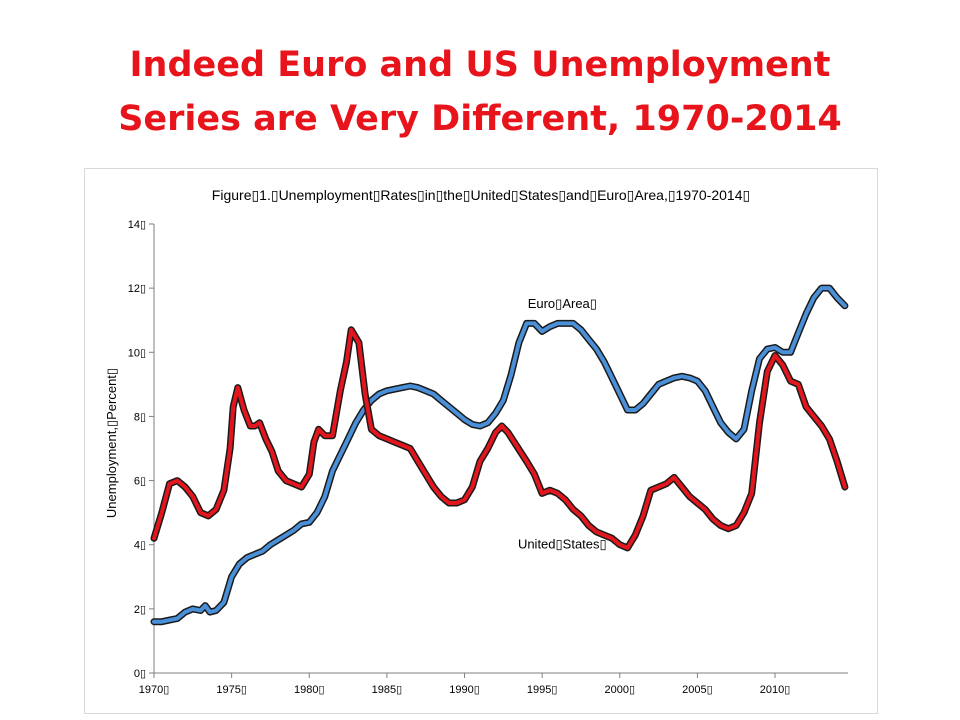 The image size is (960, 720). What do you see at coordinates (140, 417) in the screenshot?
I see `y-tick-label: 8▯` at bounding box center [140, 417].